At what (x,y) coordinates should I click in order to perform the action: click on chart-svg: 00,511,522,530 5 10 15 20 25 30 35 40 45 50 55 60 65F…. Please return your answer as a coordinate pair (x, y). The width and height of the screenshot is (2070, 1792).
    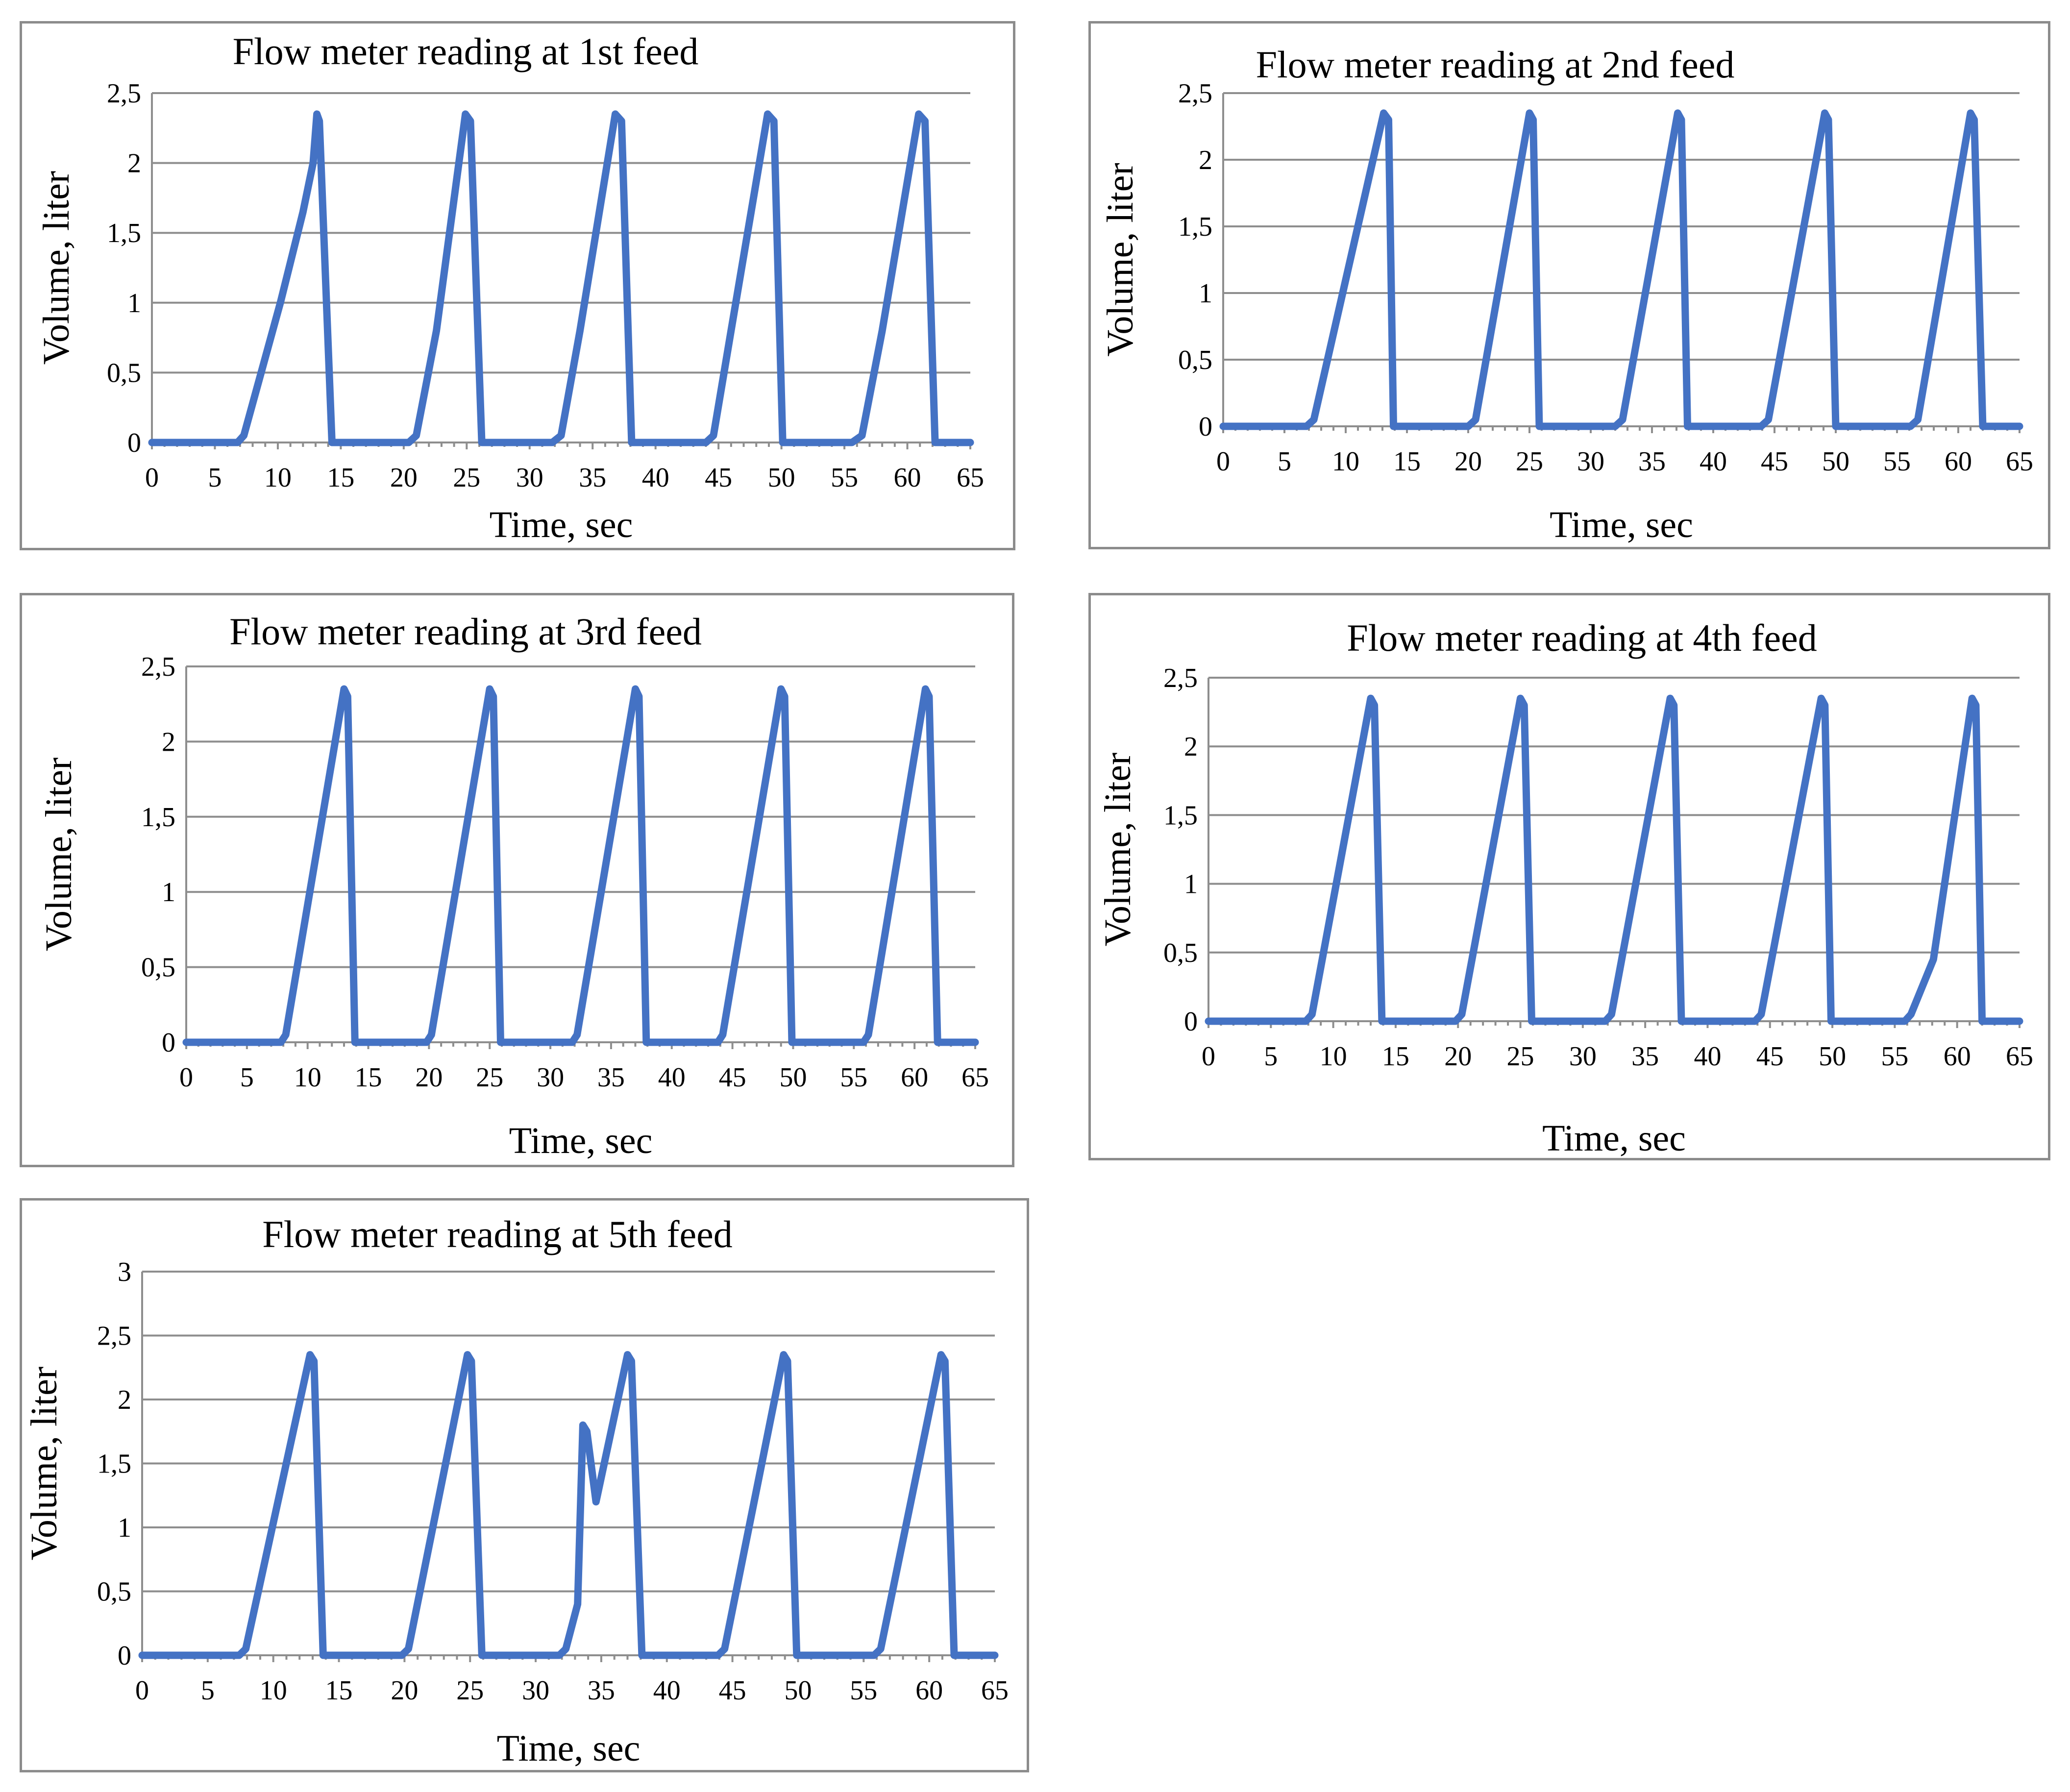
    Looking at the image, I should click on (516, 1491).